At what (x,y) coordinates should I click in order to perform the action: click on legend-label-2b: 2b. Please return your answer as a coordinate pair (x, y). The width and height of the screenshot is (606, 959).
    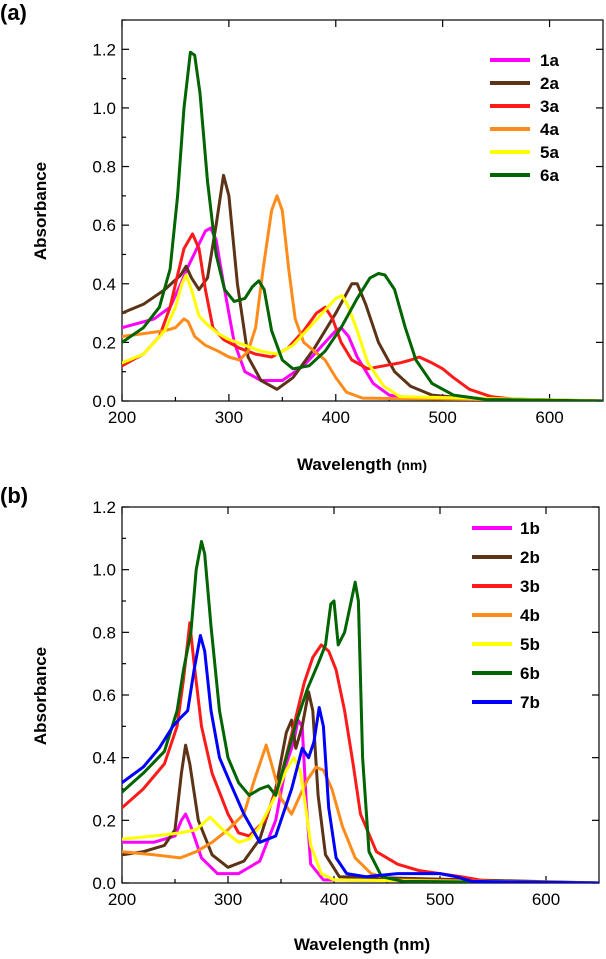
    Looking at the image, I should click on (530, 557).